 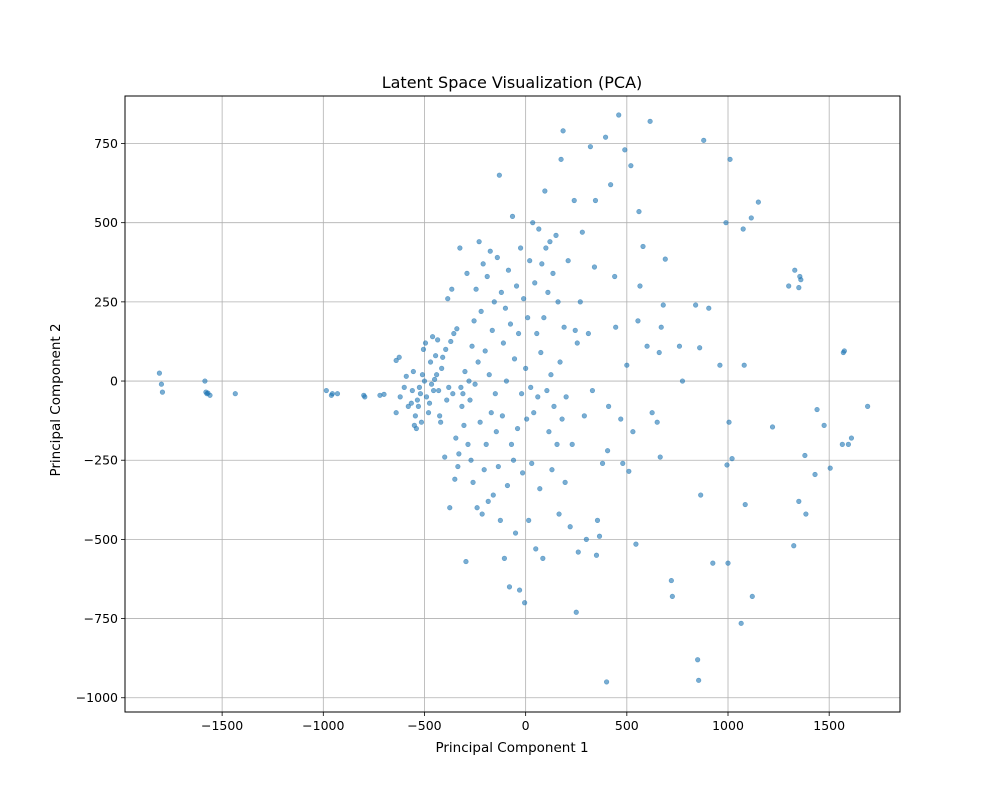 I want to click on x-tick-label: −1500, so click(x=222, y=725).